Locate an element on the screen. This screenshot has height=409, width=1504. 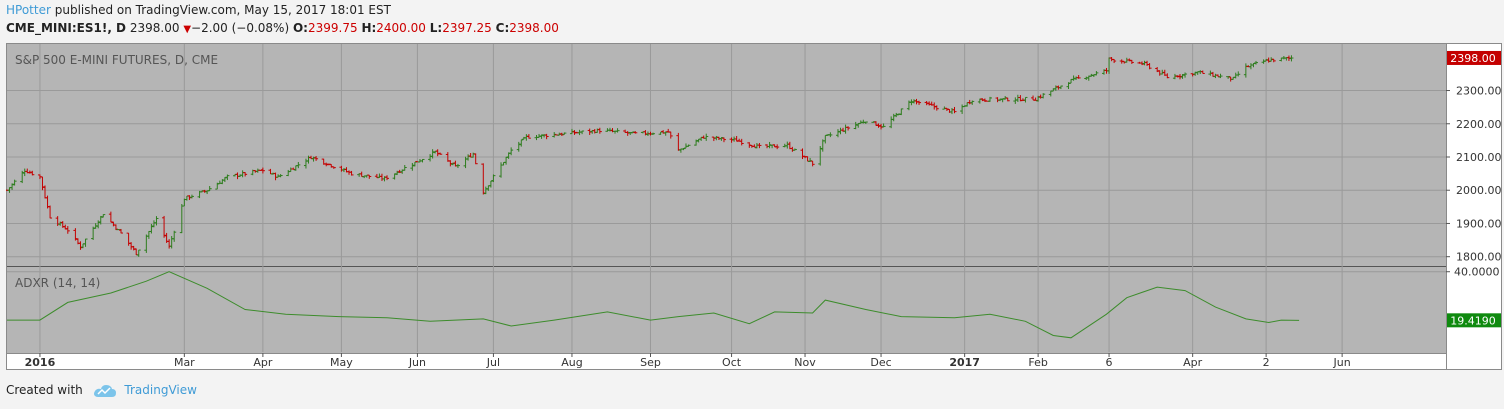
adxr-pane-title: ADXR (14, 14) is located at coordinates (57, 283).